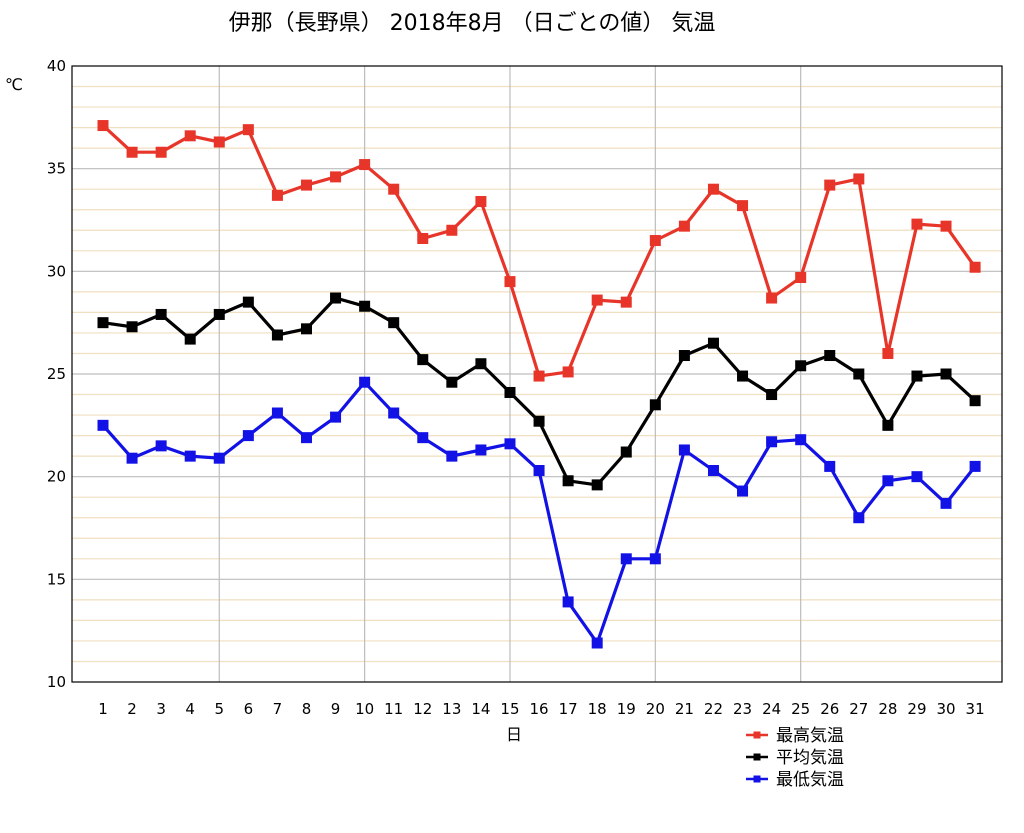 This screenshot has height=833, width=1024. I want to click on y-tick-label: 25, so click(56, 374).